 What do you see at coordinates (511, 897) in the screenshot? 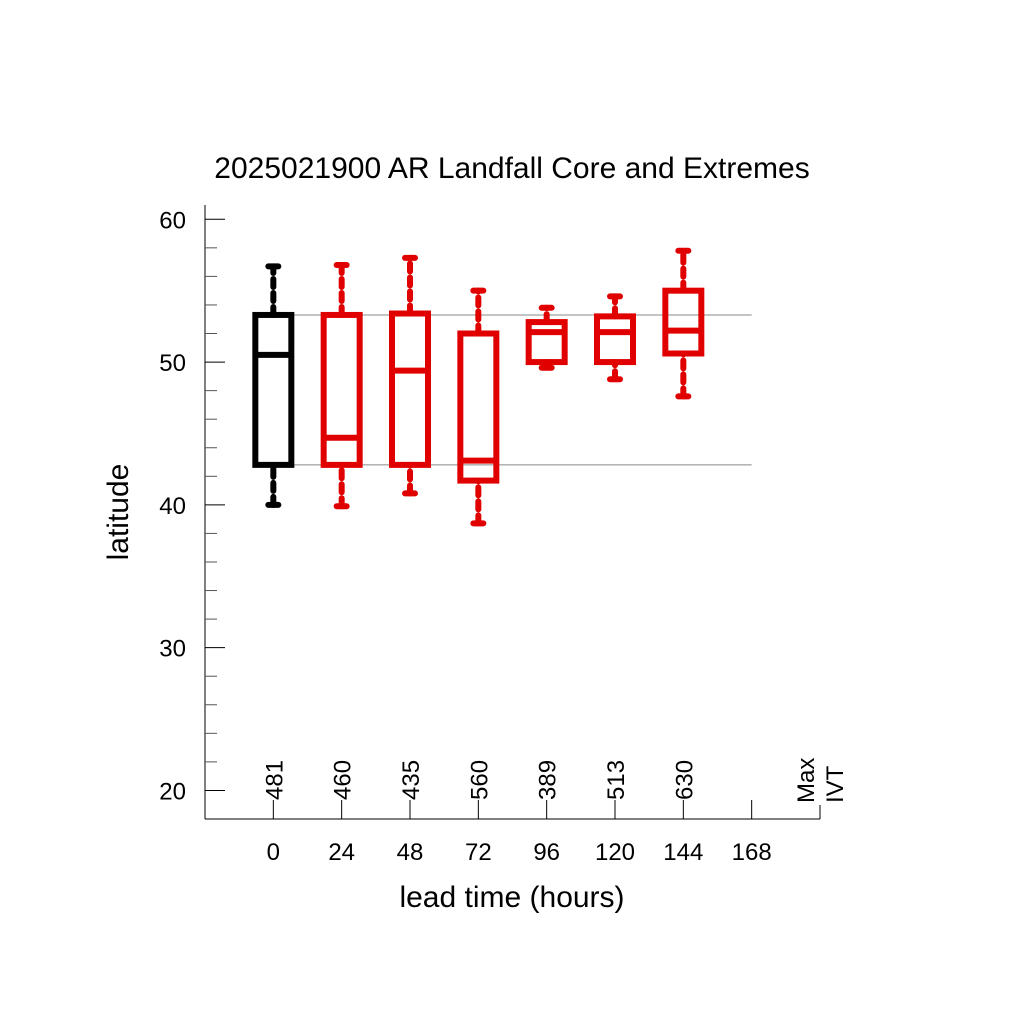
I see `x-axis-label: lead time (hours)` at bounding box center [511, 897].